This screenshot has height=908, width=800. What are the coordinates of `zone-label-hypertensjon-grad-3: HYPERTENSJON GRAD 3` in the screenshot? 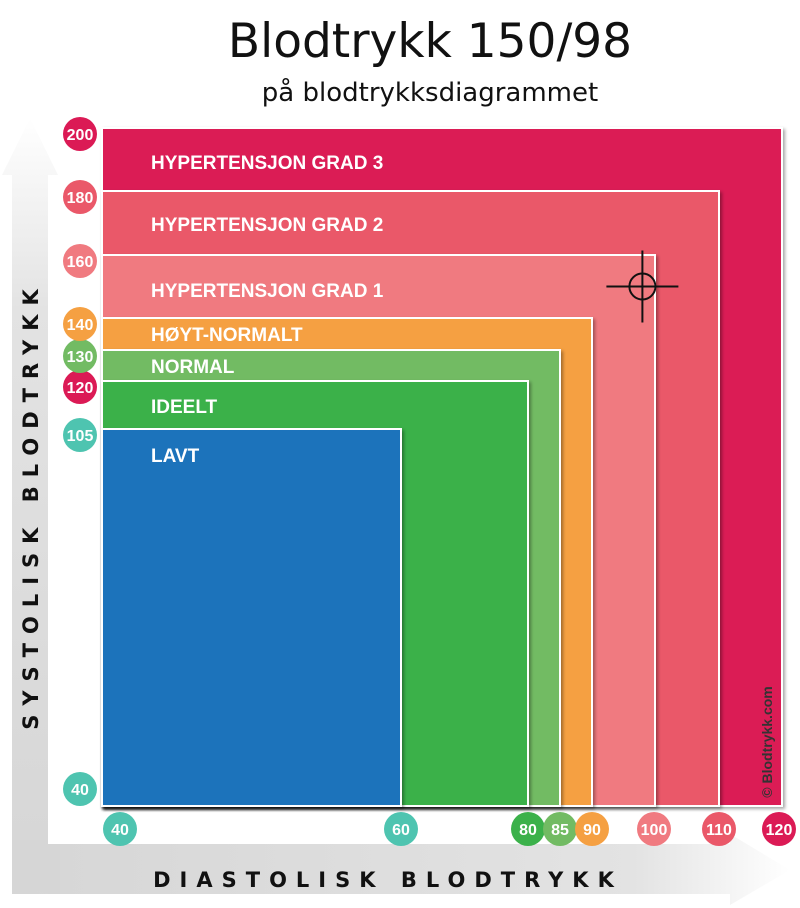 It's located at (267, 163).